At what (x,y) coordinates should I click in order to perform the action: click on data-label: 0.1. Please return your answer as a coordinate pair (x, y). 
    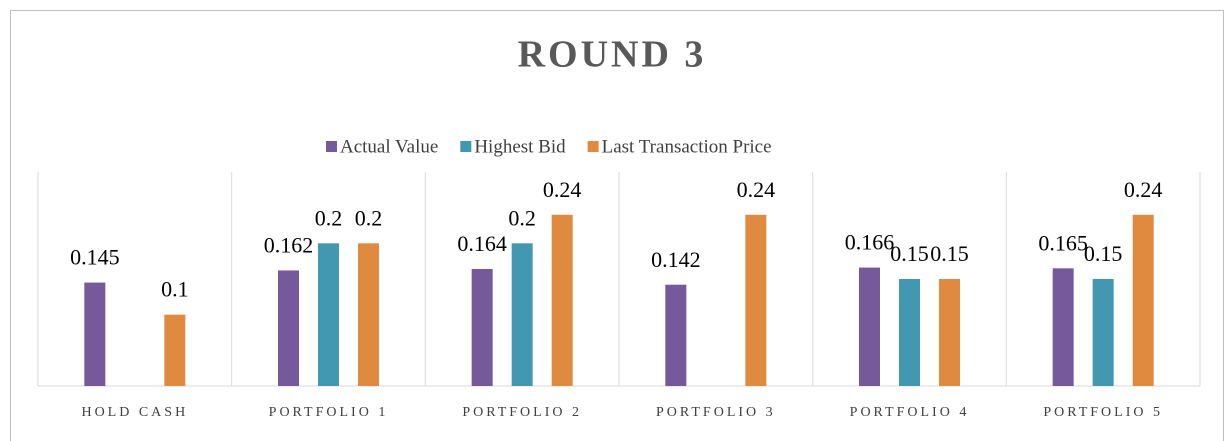
    Looking at the image, I should click on (175, 289).